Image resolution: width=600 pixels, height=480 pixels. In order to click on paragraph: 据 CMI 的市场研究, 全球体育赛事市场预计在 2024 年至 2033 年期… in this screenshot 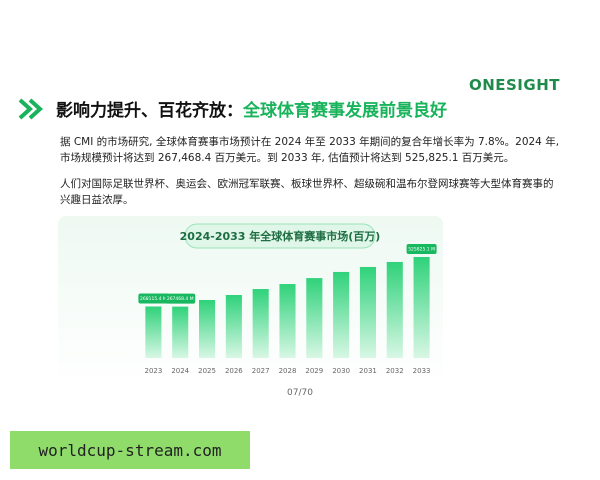, I will do `click(310, 150)`.